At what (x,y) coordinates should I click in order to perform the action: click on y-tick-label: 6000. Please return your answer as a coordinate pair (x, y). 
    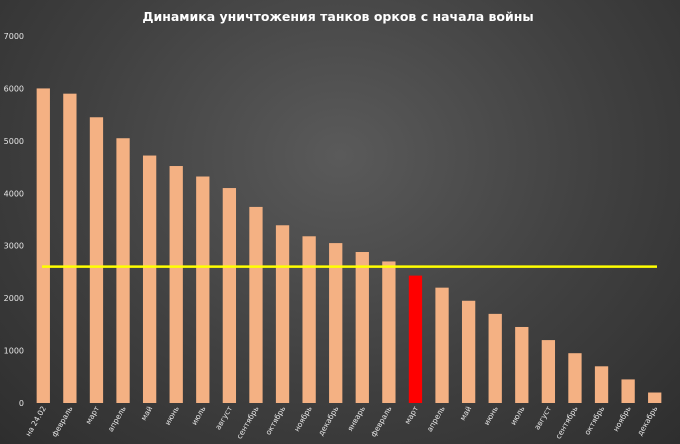
    Looking at the image, I should click on (14, 88).